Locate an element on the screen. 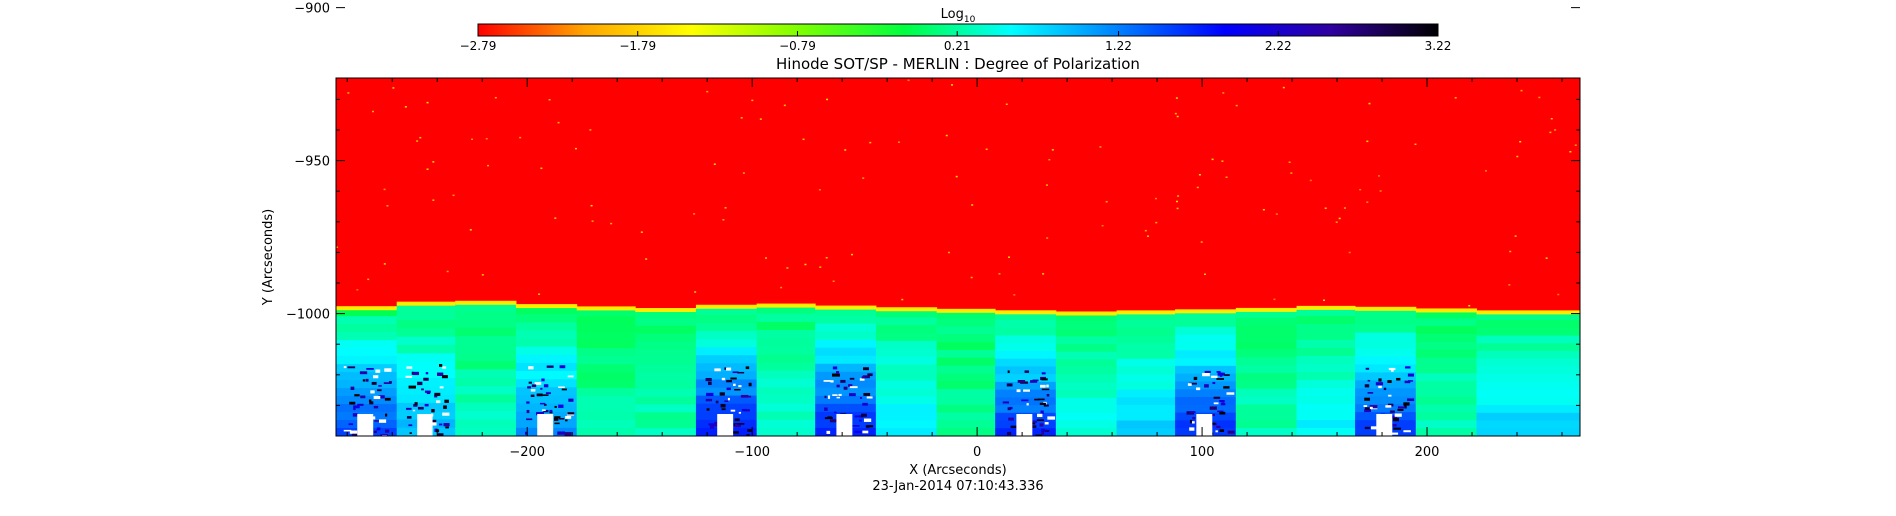  colorbar: Log10 −2.79 −1.79 −0.79 0.21 1.22 2.22 3.22 is located at coordinates (956, 30).